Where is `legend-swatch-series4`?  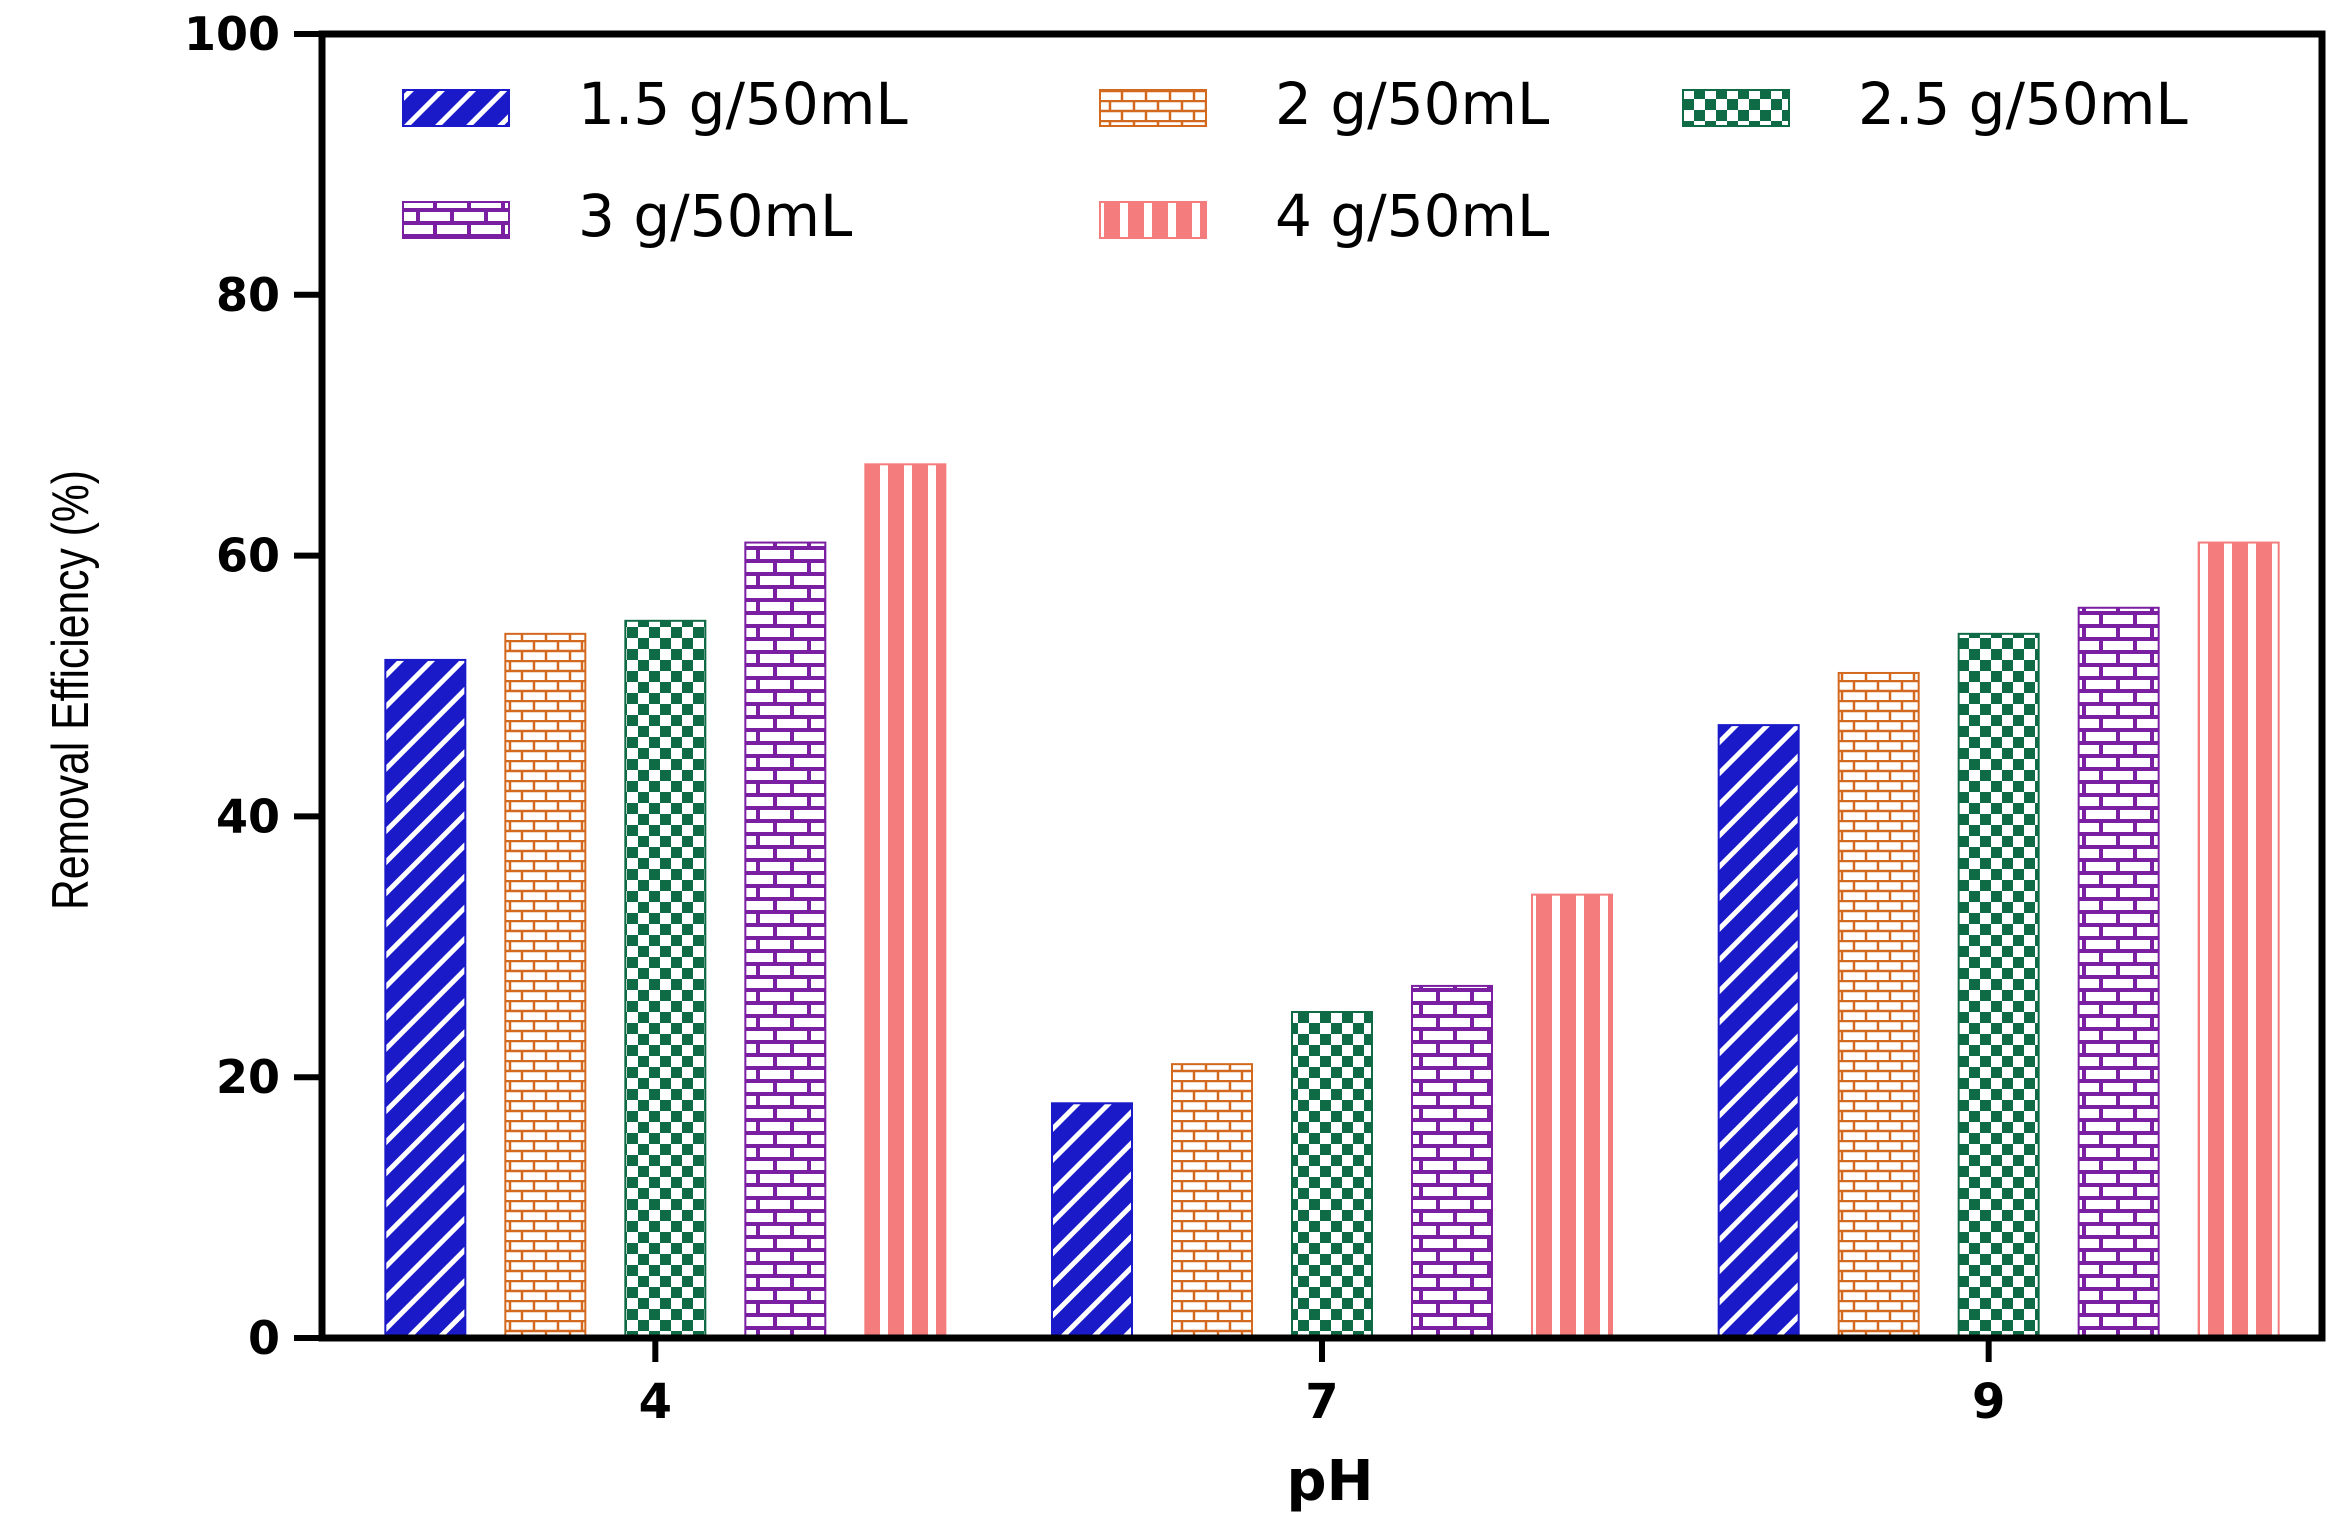
legend-swatch-series4 is located at coordinates (456, 220).